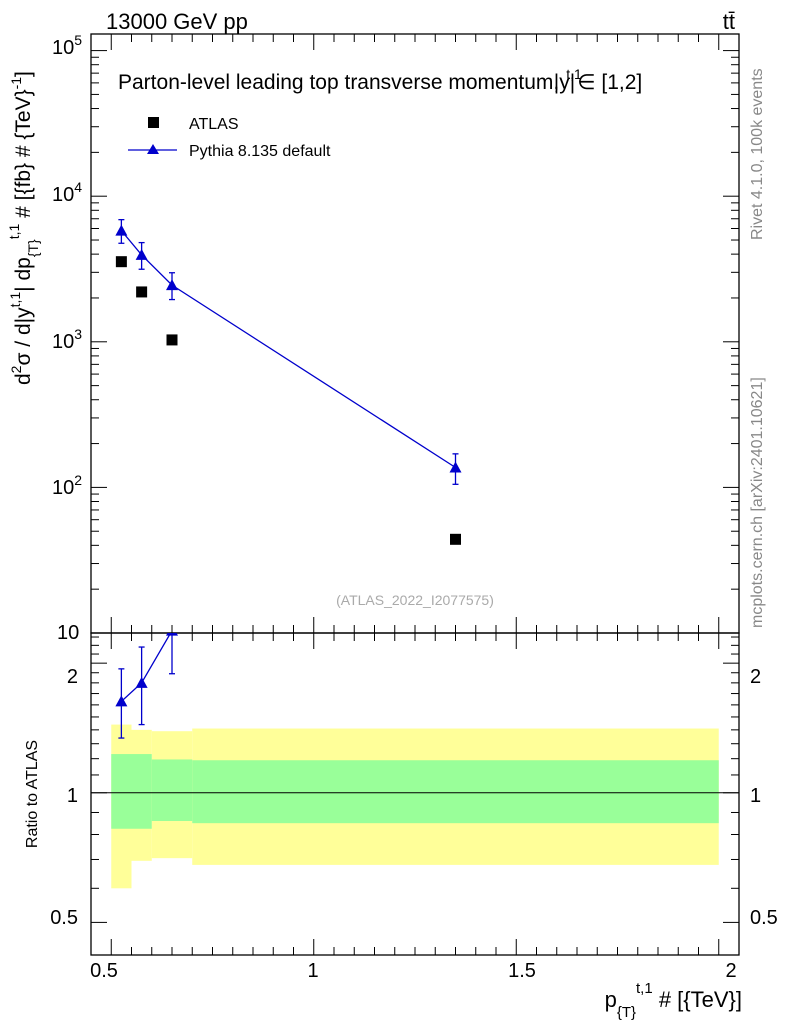  Describe the element at coordinates (730, 971) in the screenshot. I see `xtick-label: 2` at that location.